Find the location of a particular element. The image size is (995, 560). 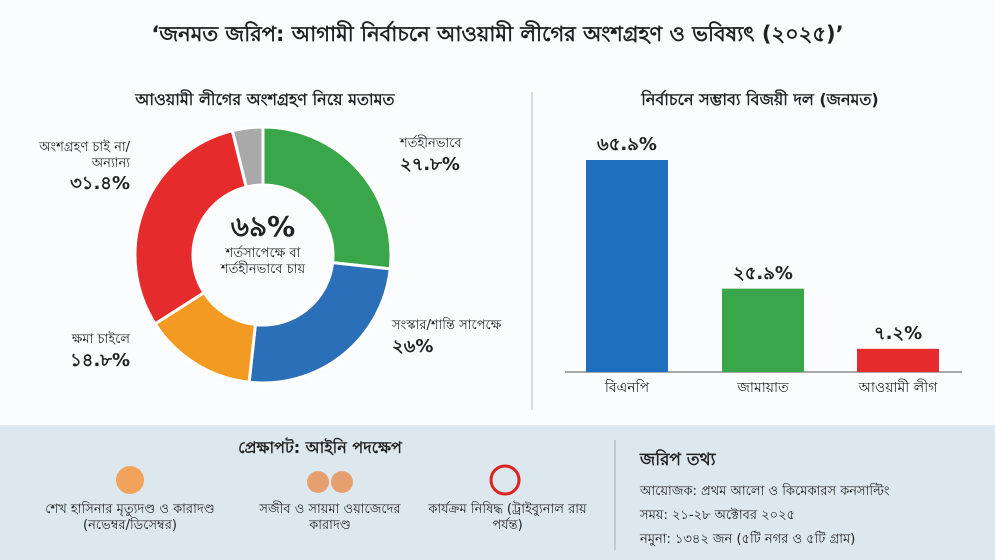

info-line: নমুনা: ১৩৪২ জন (৫টি নগর ও ৫টি গ্রাম) is located at coordinates (748, 539).